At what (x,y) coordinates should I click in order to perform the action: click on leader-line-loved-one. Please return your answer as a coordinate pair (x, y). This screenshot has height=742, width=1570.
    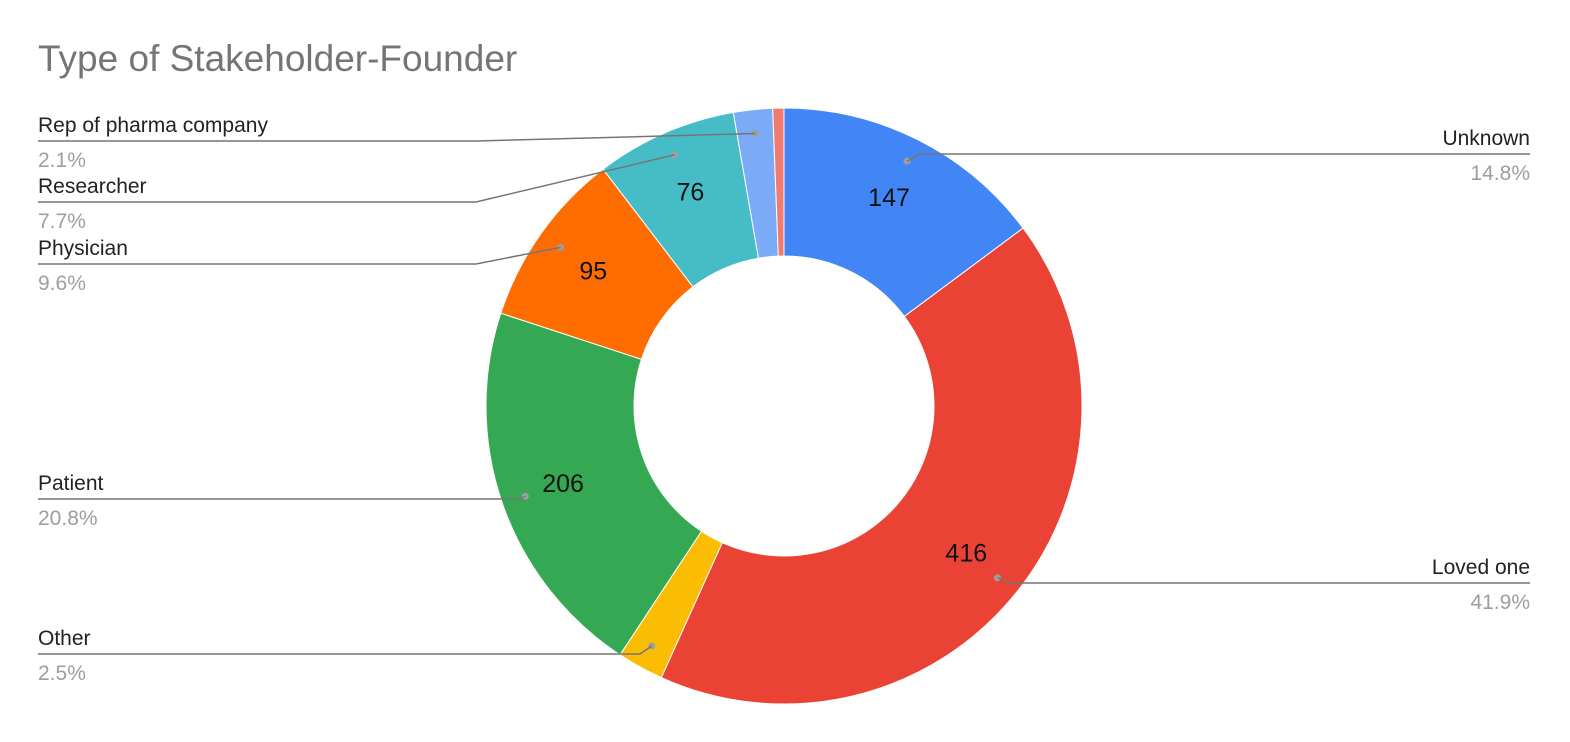
    Looking at the image, I should click on (1263, 580).